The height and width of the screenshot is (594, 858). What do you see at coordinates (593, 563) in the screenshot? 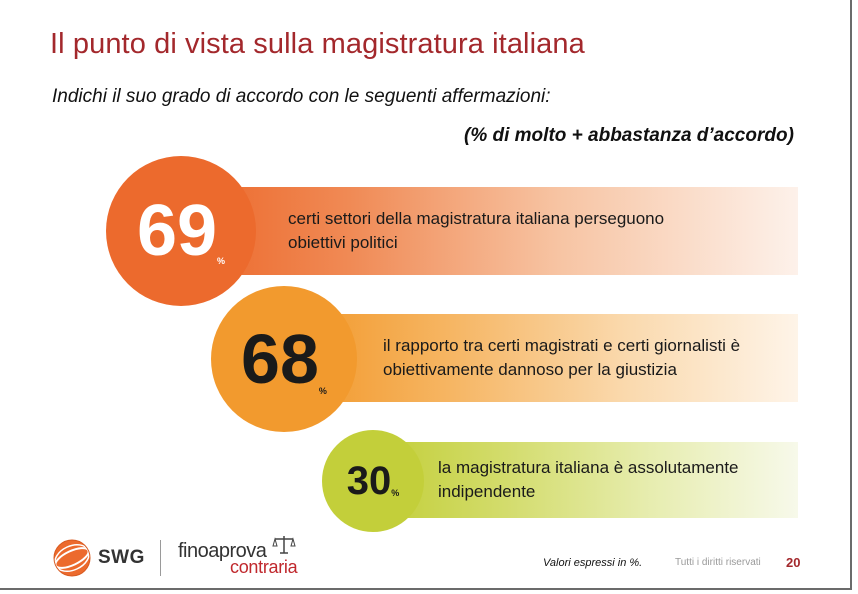
I see `footer-note: Valori espressi in %.` at bounding box center [593, 563].